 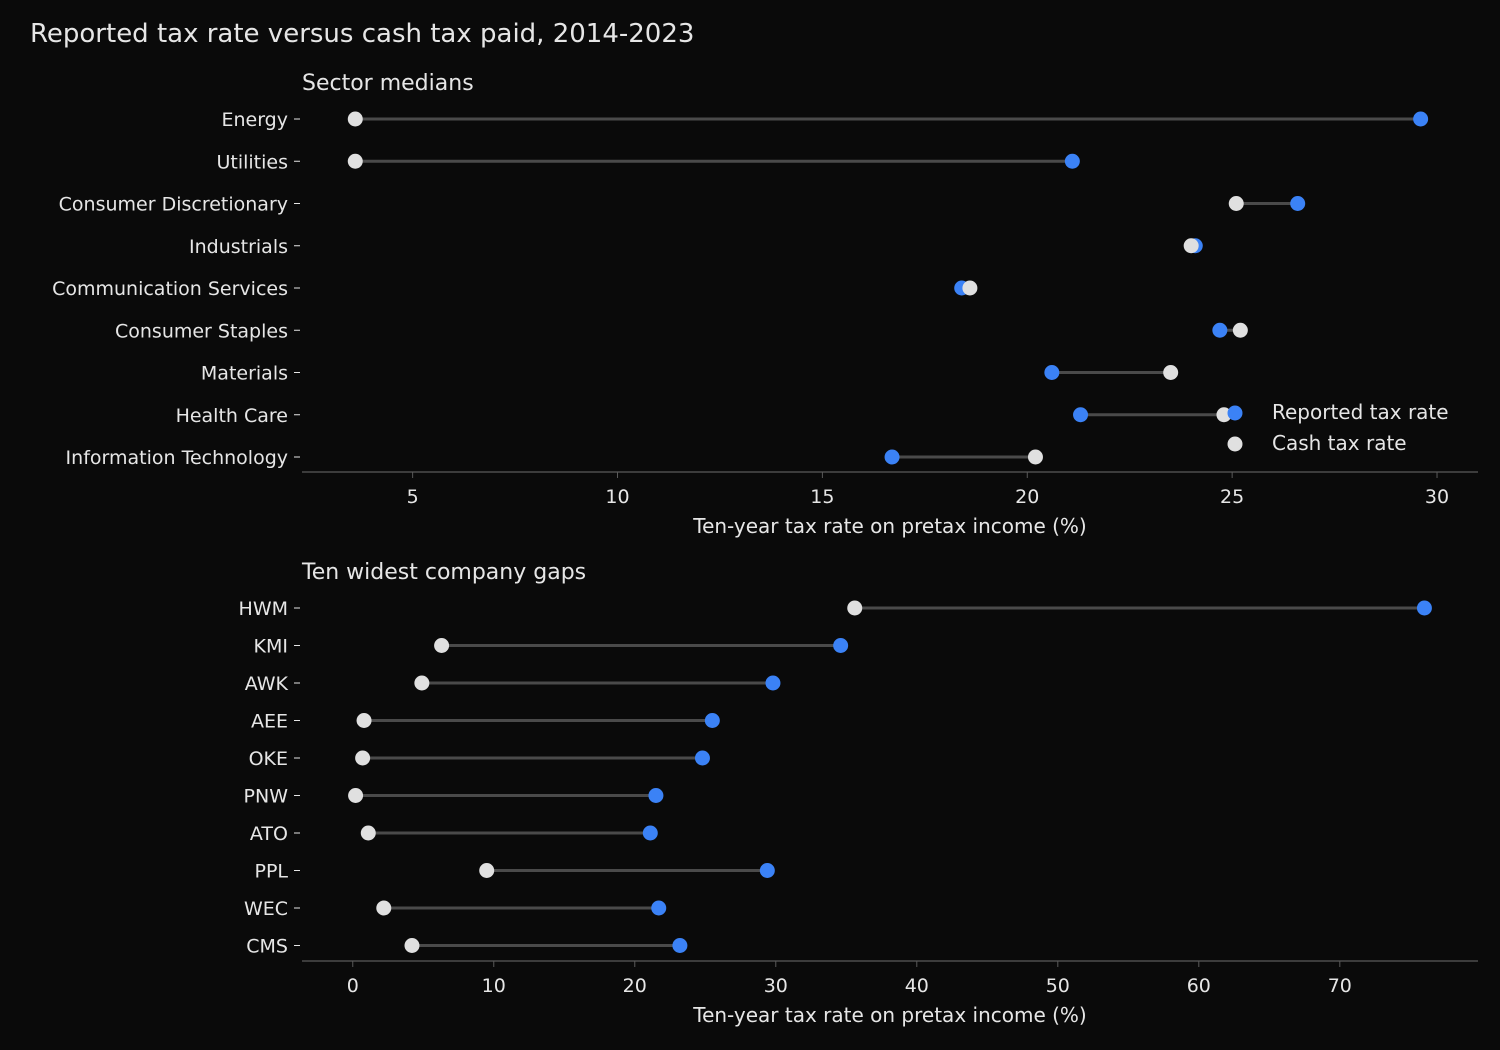 I want to click on x-tick-label: 5, so click(x=413, y=497).